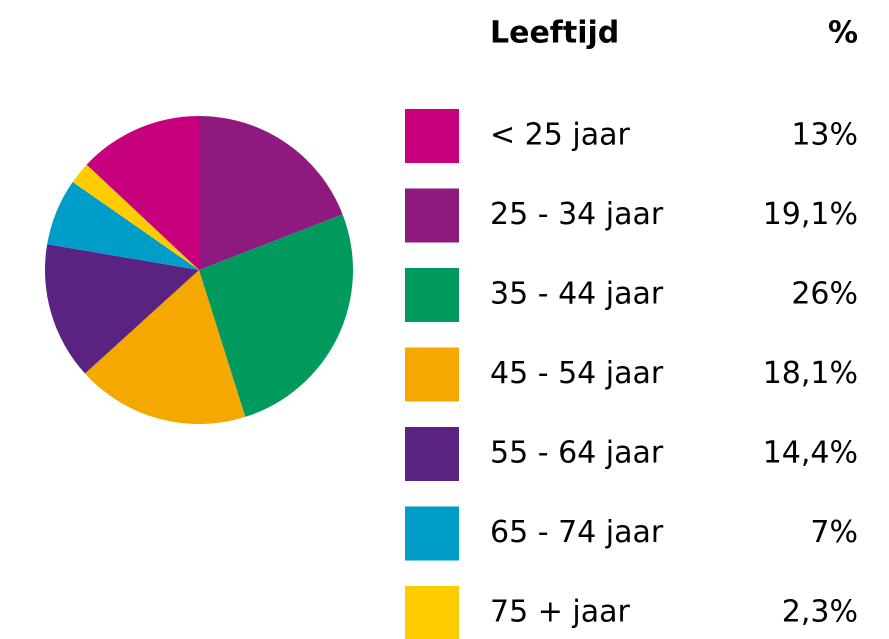  I want to click on value-label: 18,1%, so click(810, 373).